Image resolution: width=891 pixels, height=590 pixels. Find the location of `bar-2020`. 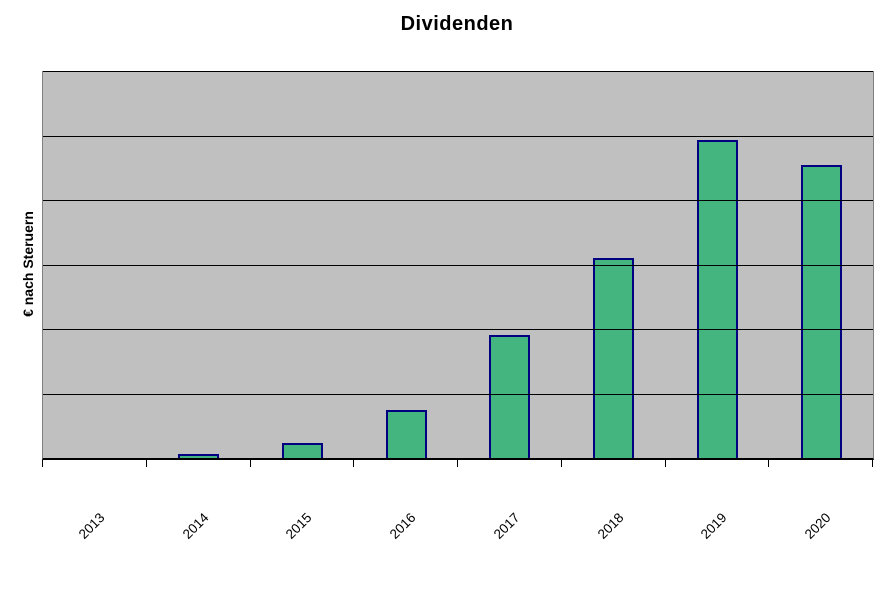

bar-2020 is located at coordinates (821, 311).